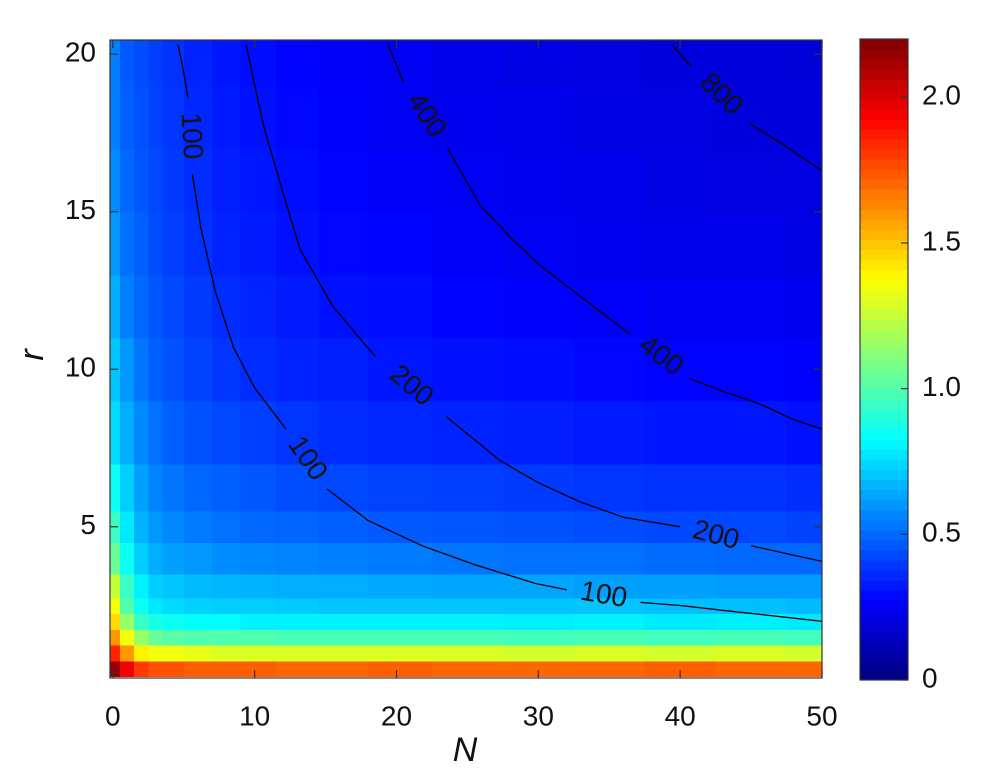 This screenshot has width=1000, height=779. I want to click on colorbar-tick-label: 0.5, so click(941, 532).